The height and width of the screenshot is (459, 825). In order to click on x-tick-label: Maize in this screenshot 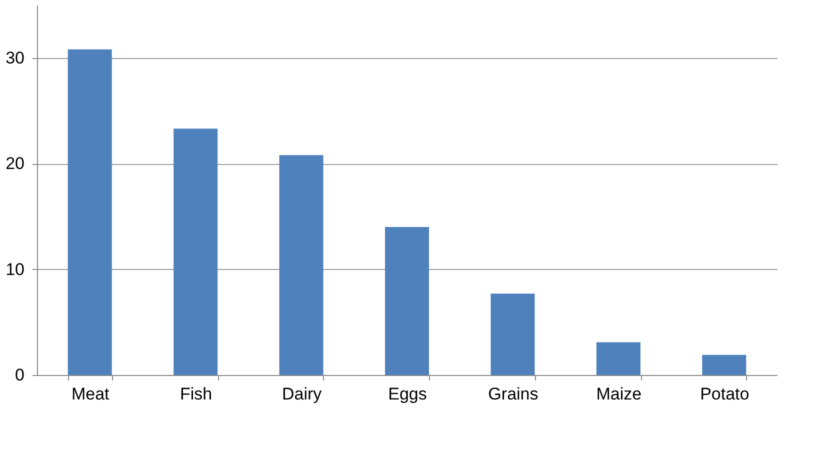, I will do `click(619, 394)`.